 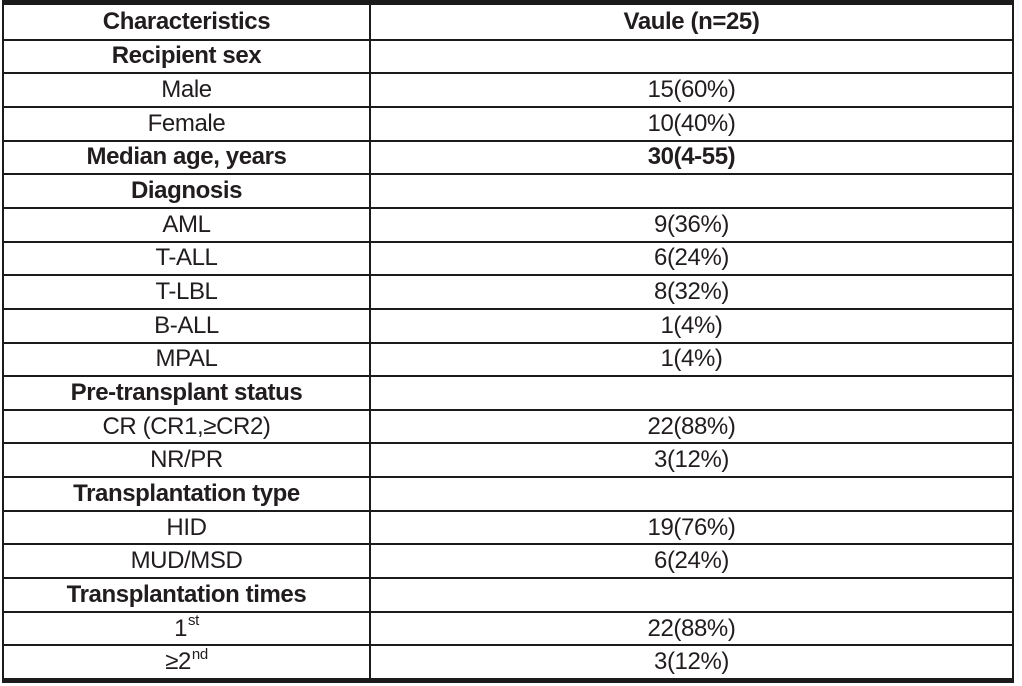 I want to click on table-header-row: Characteristics Vaule (n=25), so click(x=508, y=22).